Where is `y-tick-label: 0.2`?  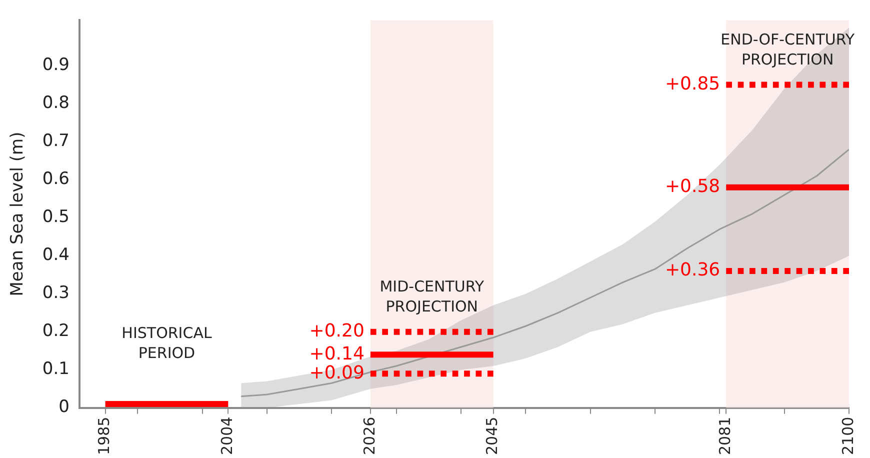 y-tick-label: 0.2 is located at coordinates (56, 331).